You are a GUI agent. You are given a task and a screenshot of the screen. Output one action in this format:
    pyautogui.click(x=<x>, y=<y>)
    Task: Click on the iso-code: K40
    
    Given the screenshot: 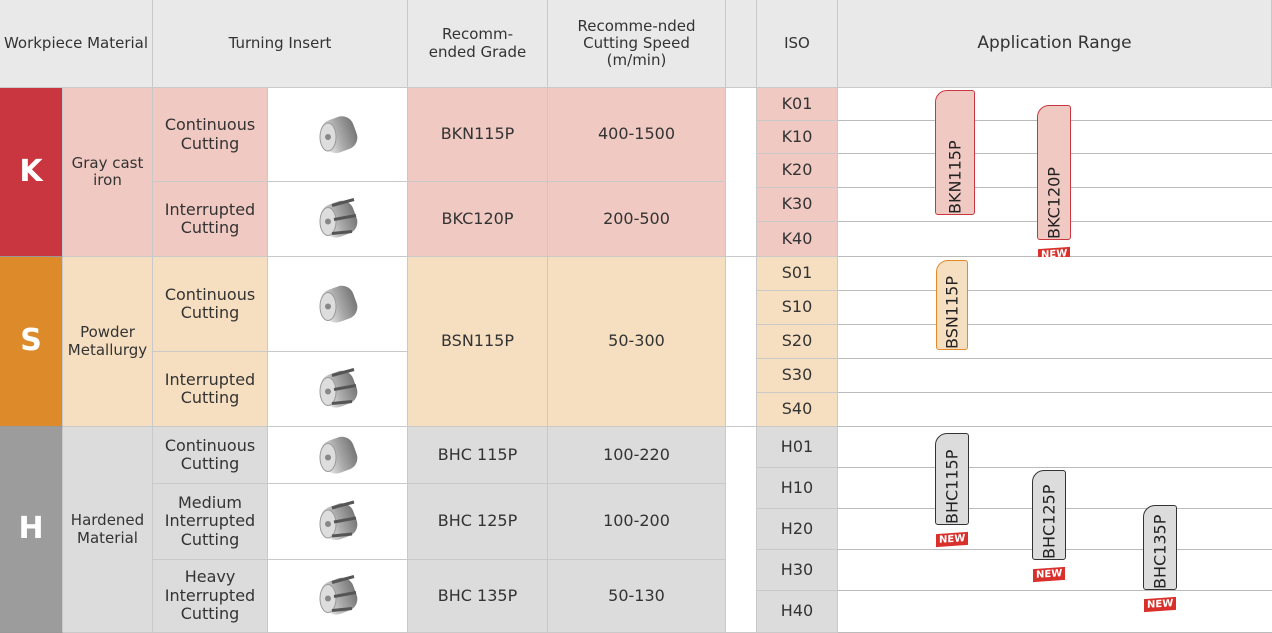 What is the action you would take?
    pyautogui.click(x=797, y=239)
    